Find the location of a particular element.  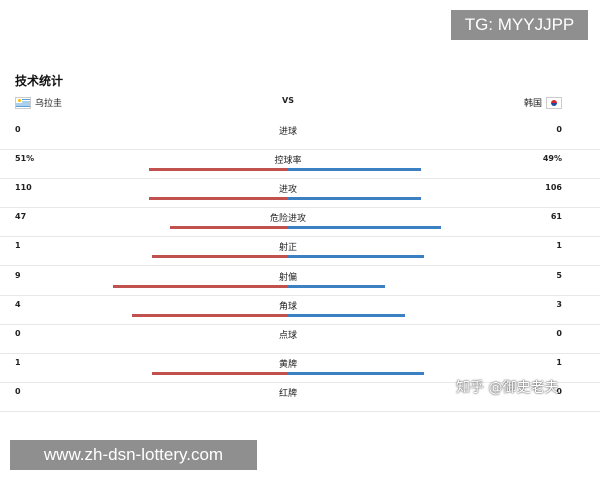

stat-row: 4 角球 3 is located at coordinates (300, 310).